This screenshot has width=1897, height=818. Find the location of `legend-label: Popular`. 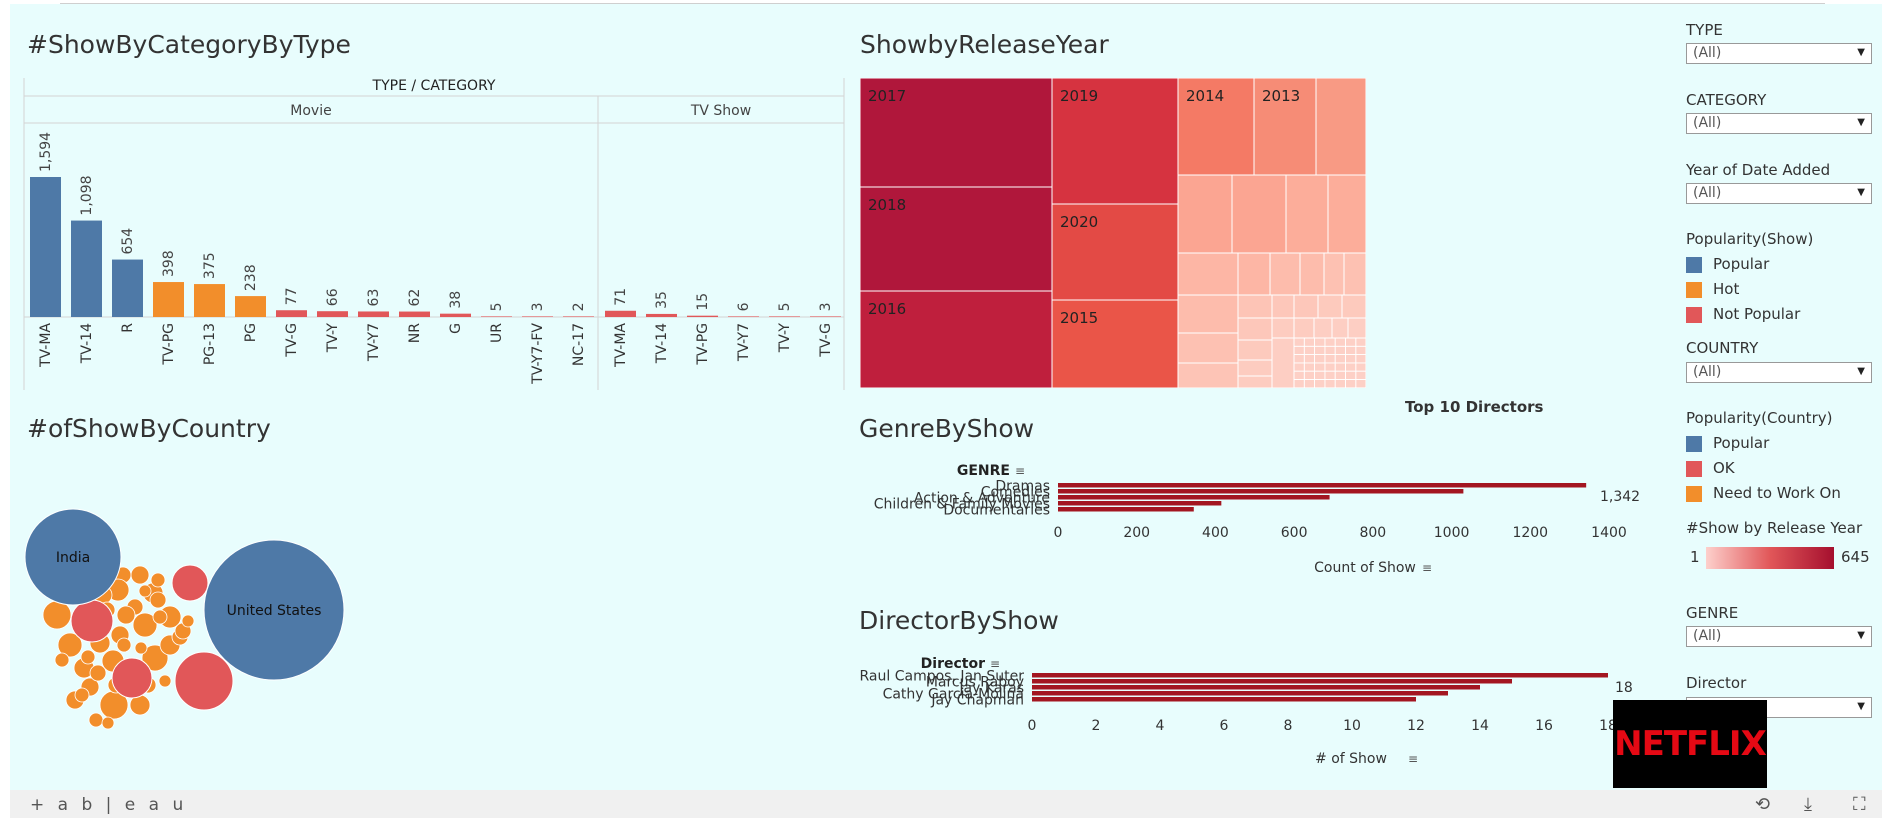

legend-label: Popular is located at coordinates (1741, 443).